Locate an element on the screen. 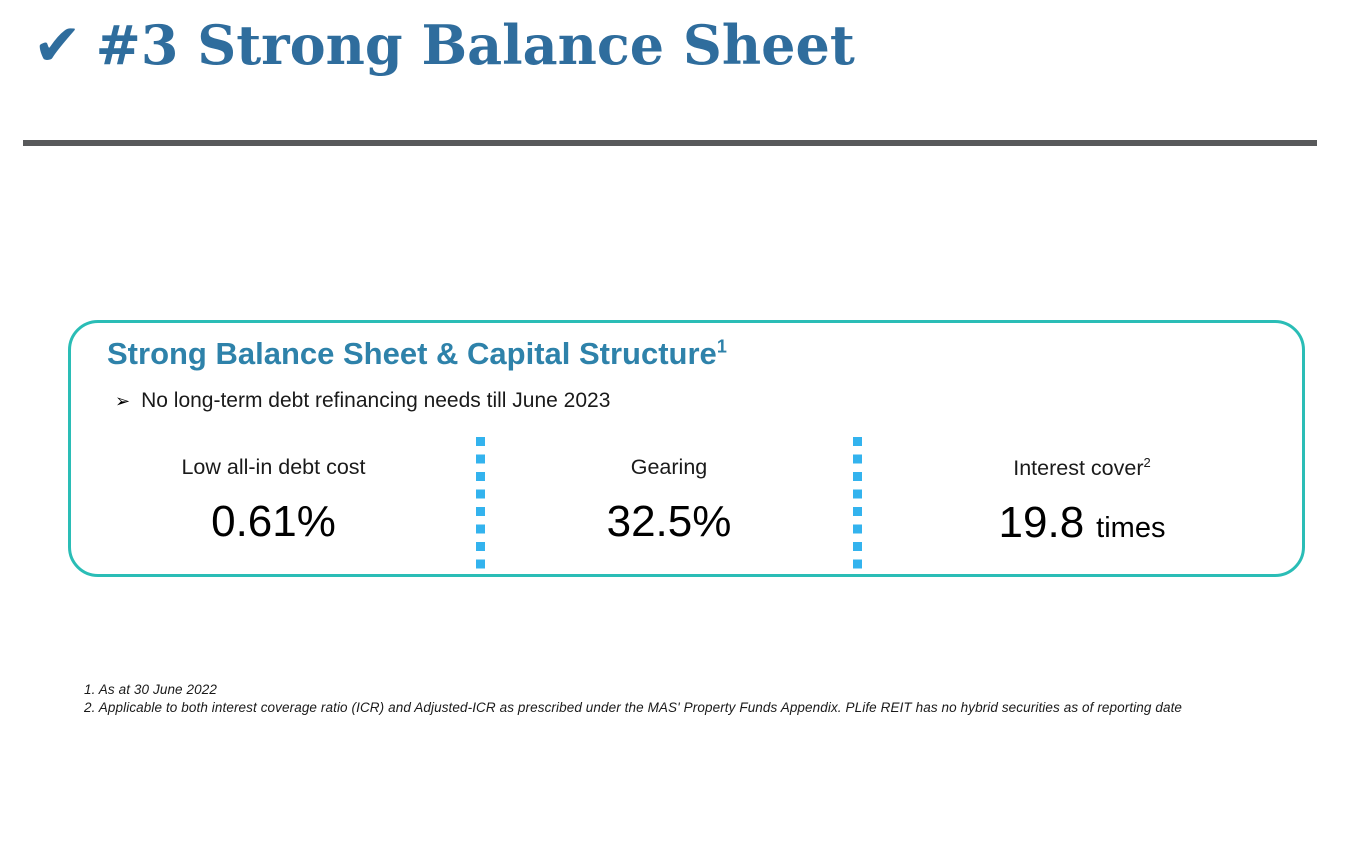 The width and height of the screenshot is (1360, 852). stat-label: Gearing is located at coordinates (669, 467).